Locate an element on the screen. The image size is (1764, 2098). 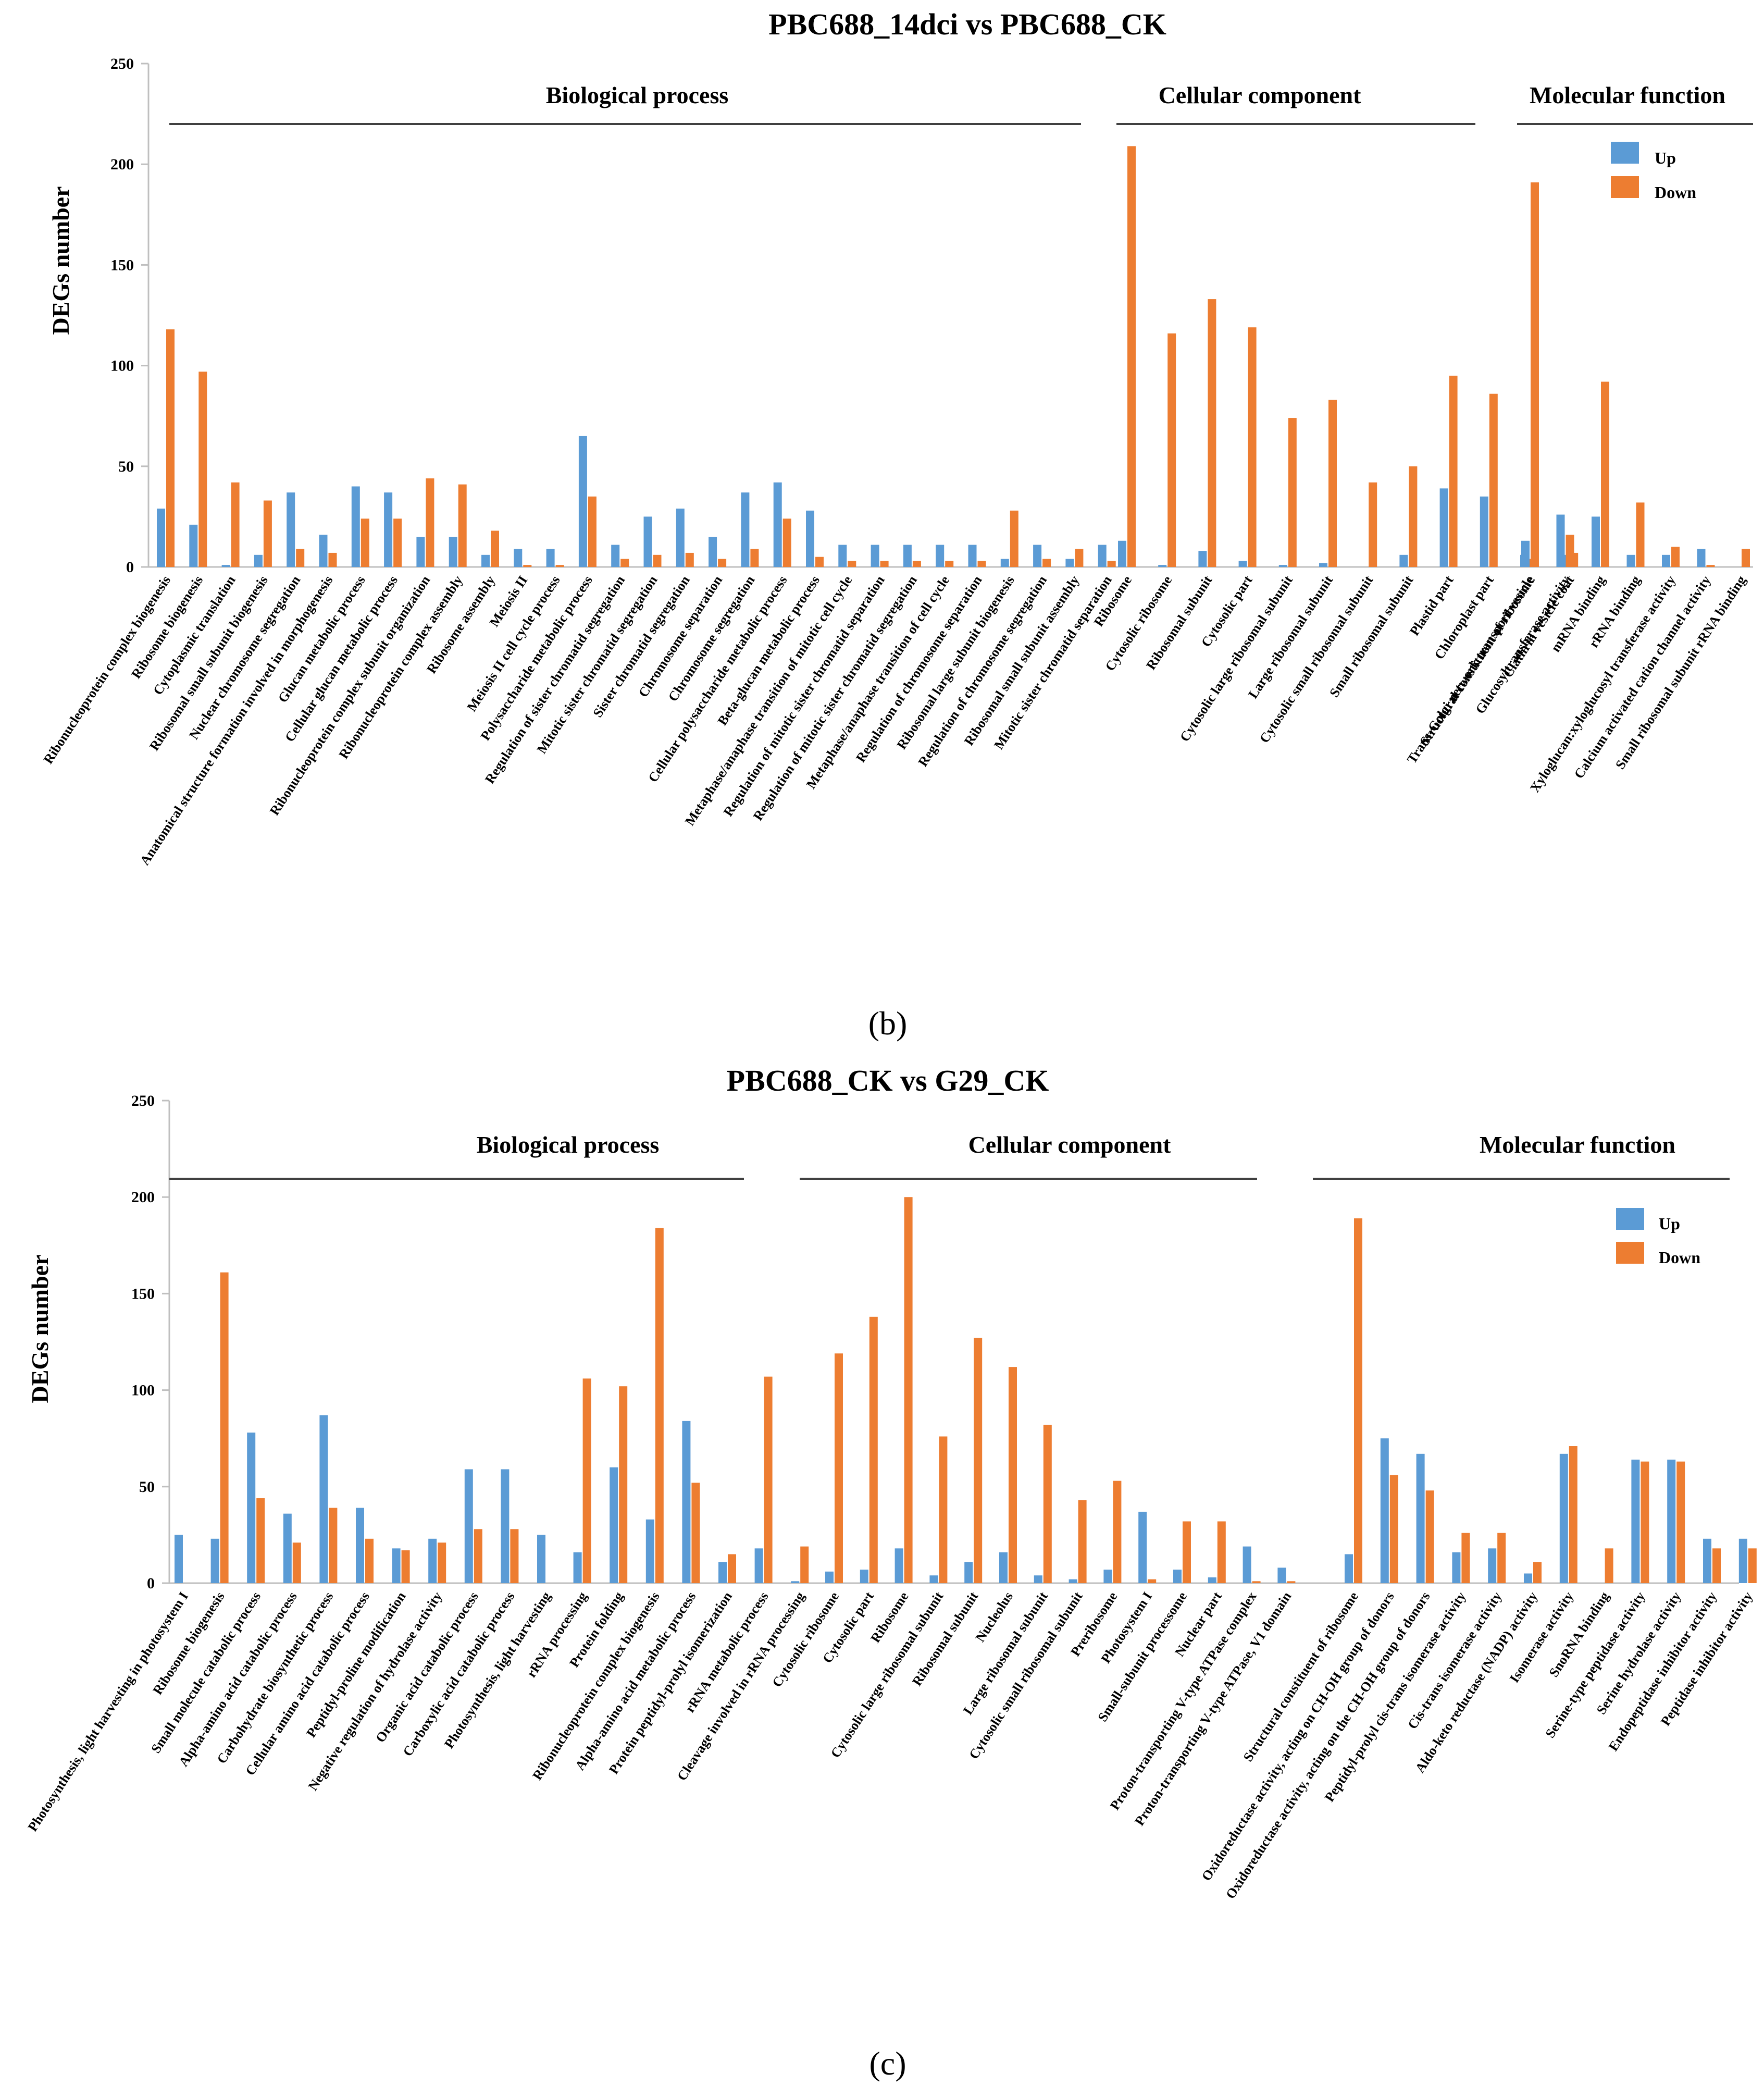
chart-b-ytick-label: 100 is located at coordinates (122, 366).